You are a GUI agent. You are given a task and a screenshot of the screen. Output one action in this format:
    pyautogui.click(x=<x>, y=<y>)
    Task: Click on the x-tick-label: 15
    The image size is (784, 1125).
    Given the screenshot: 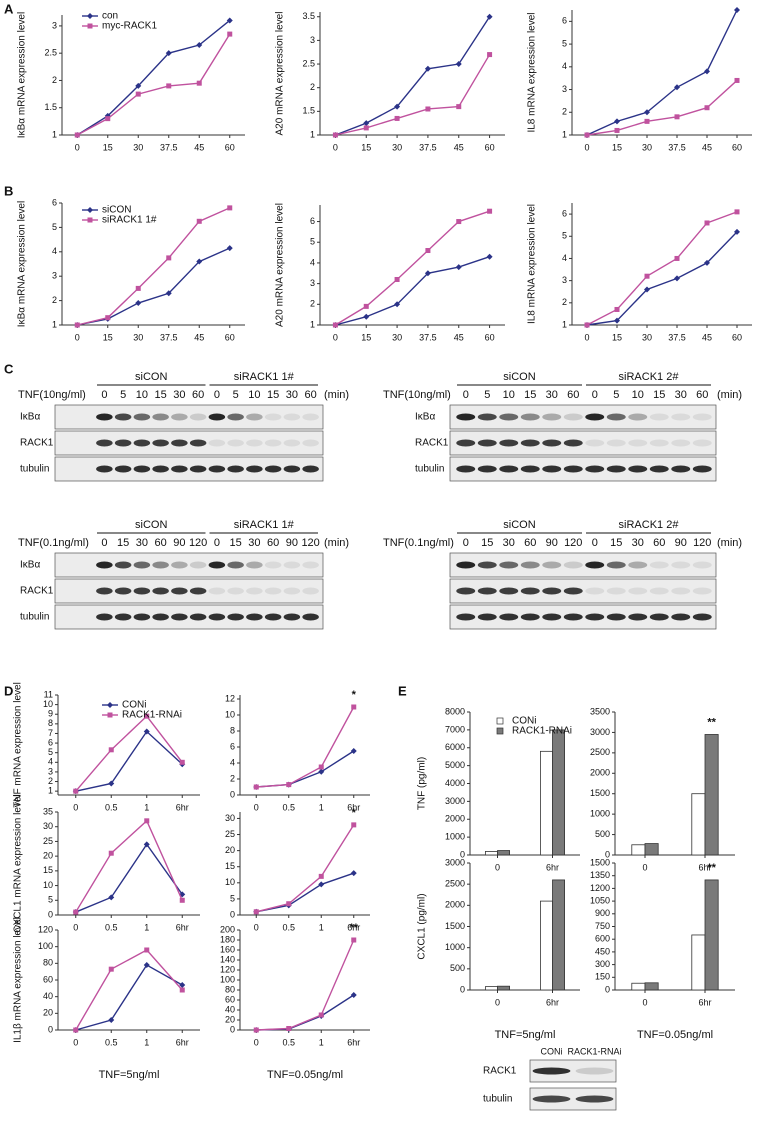 What is the action you would take?
    pyautogui.click(x=617, y=337)
    